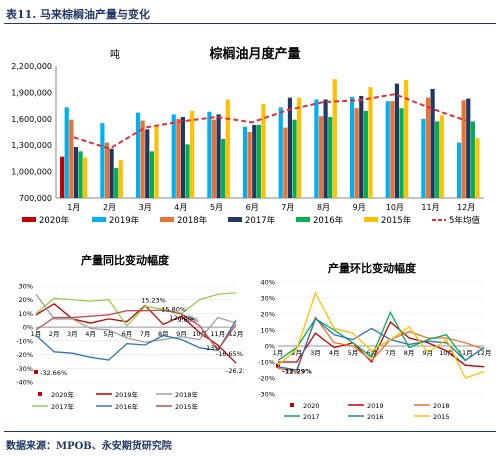 The width and height of the screenshot is (500, 456). I want to click on chart-title: 棕榈油月度产量, so click(254, 54).